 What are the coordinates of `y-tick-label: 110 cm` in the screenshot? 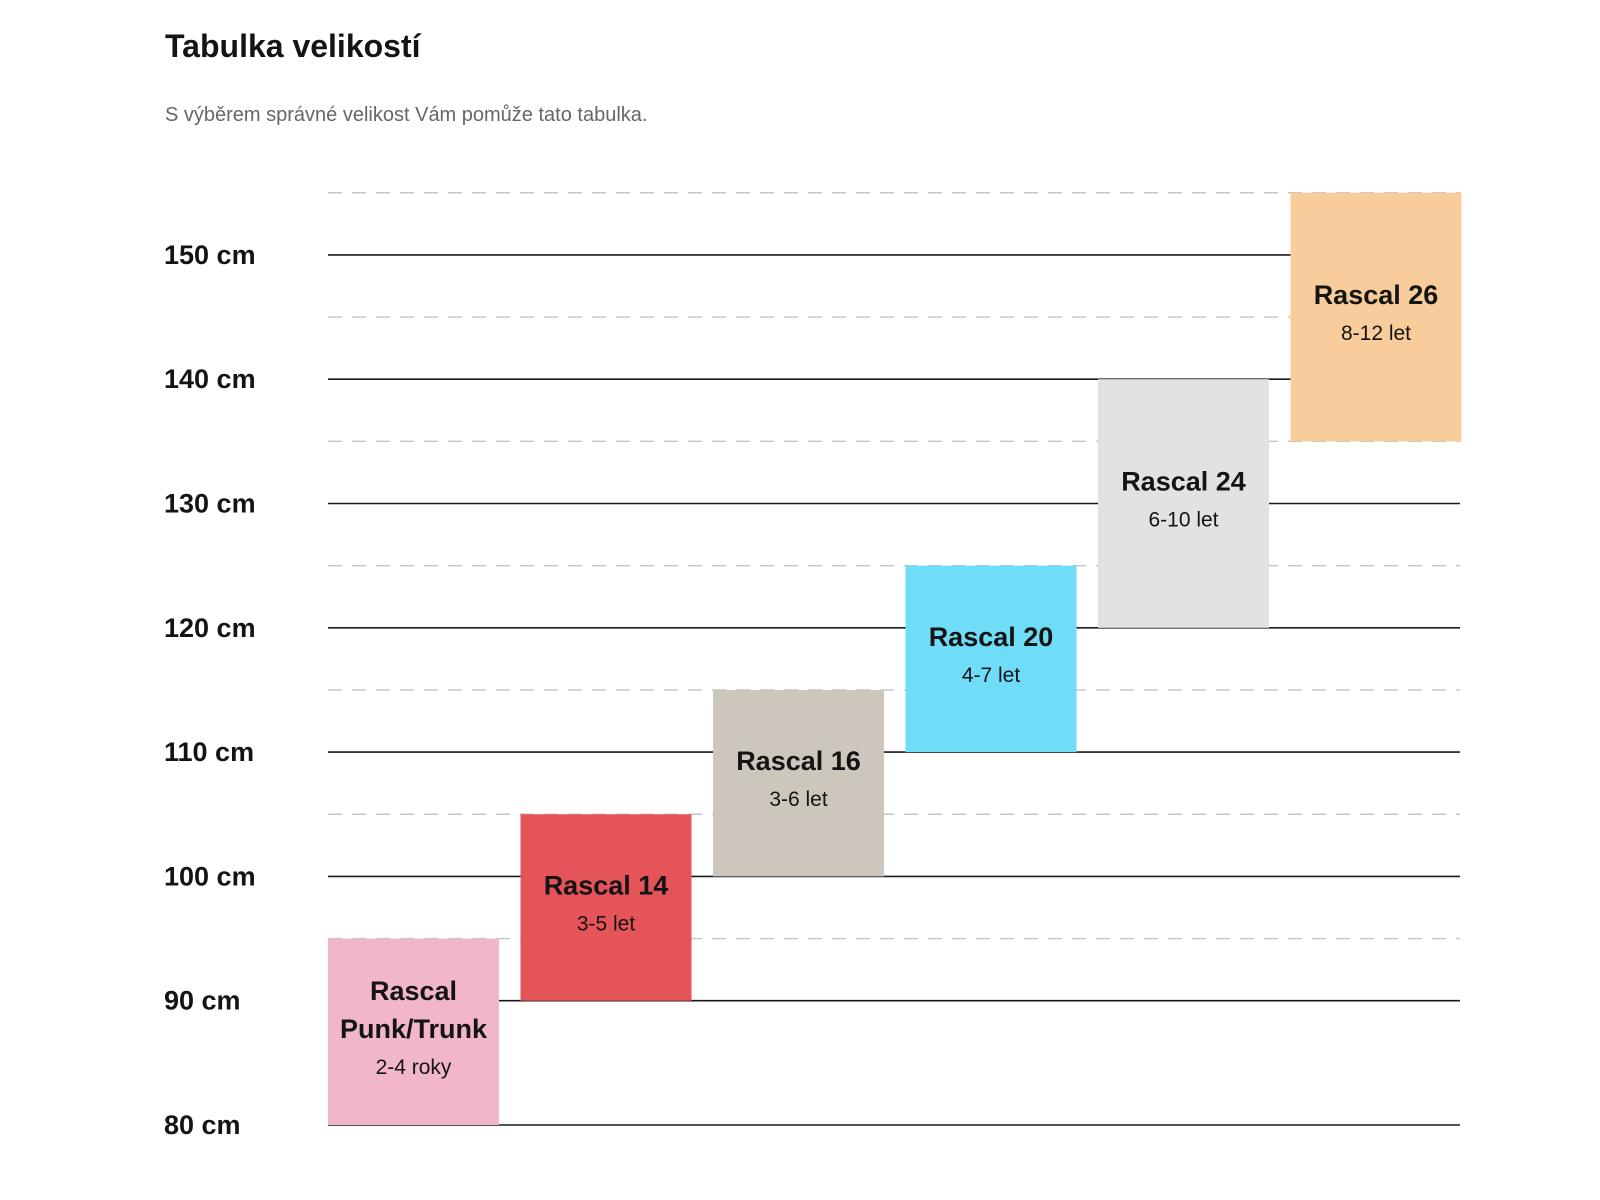 It's located at (209, 752).